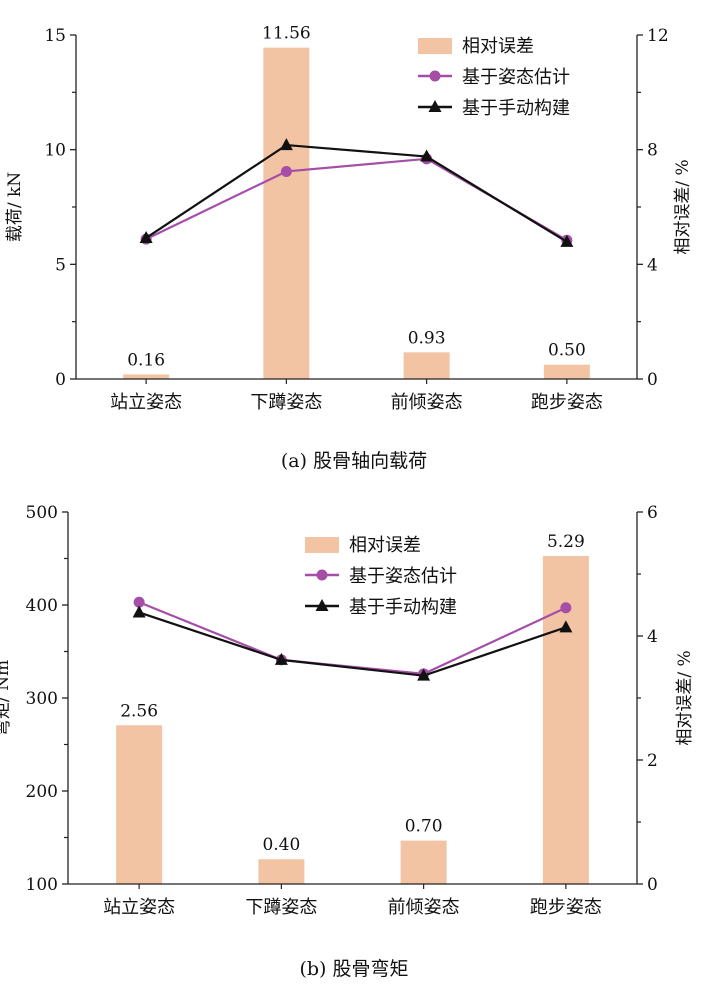  What do you see at coordinates (427, 338) in the screenshot?
I see `bar-value-label: 0.93` at bounding box center [427, 338].